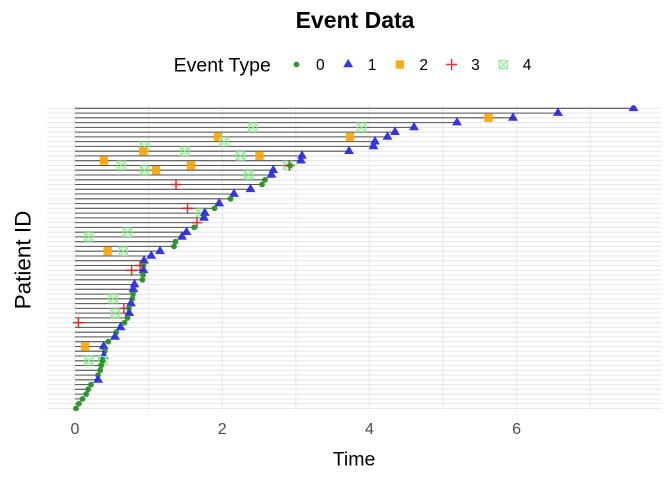  I want to click on svg-text: 6, so click(516, 429).